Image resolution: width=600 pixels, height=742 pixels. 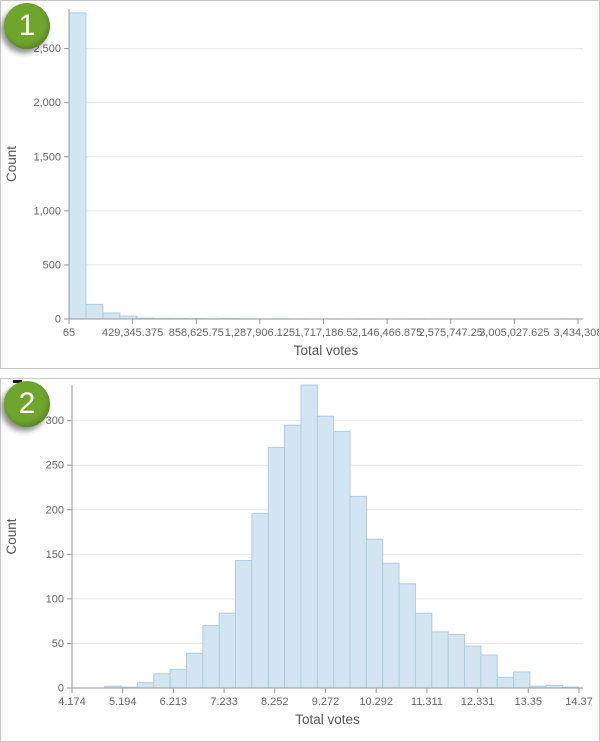 I want to click on x-axis-tick-label: 3,434,308, so click(x=576, y=333).